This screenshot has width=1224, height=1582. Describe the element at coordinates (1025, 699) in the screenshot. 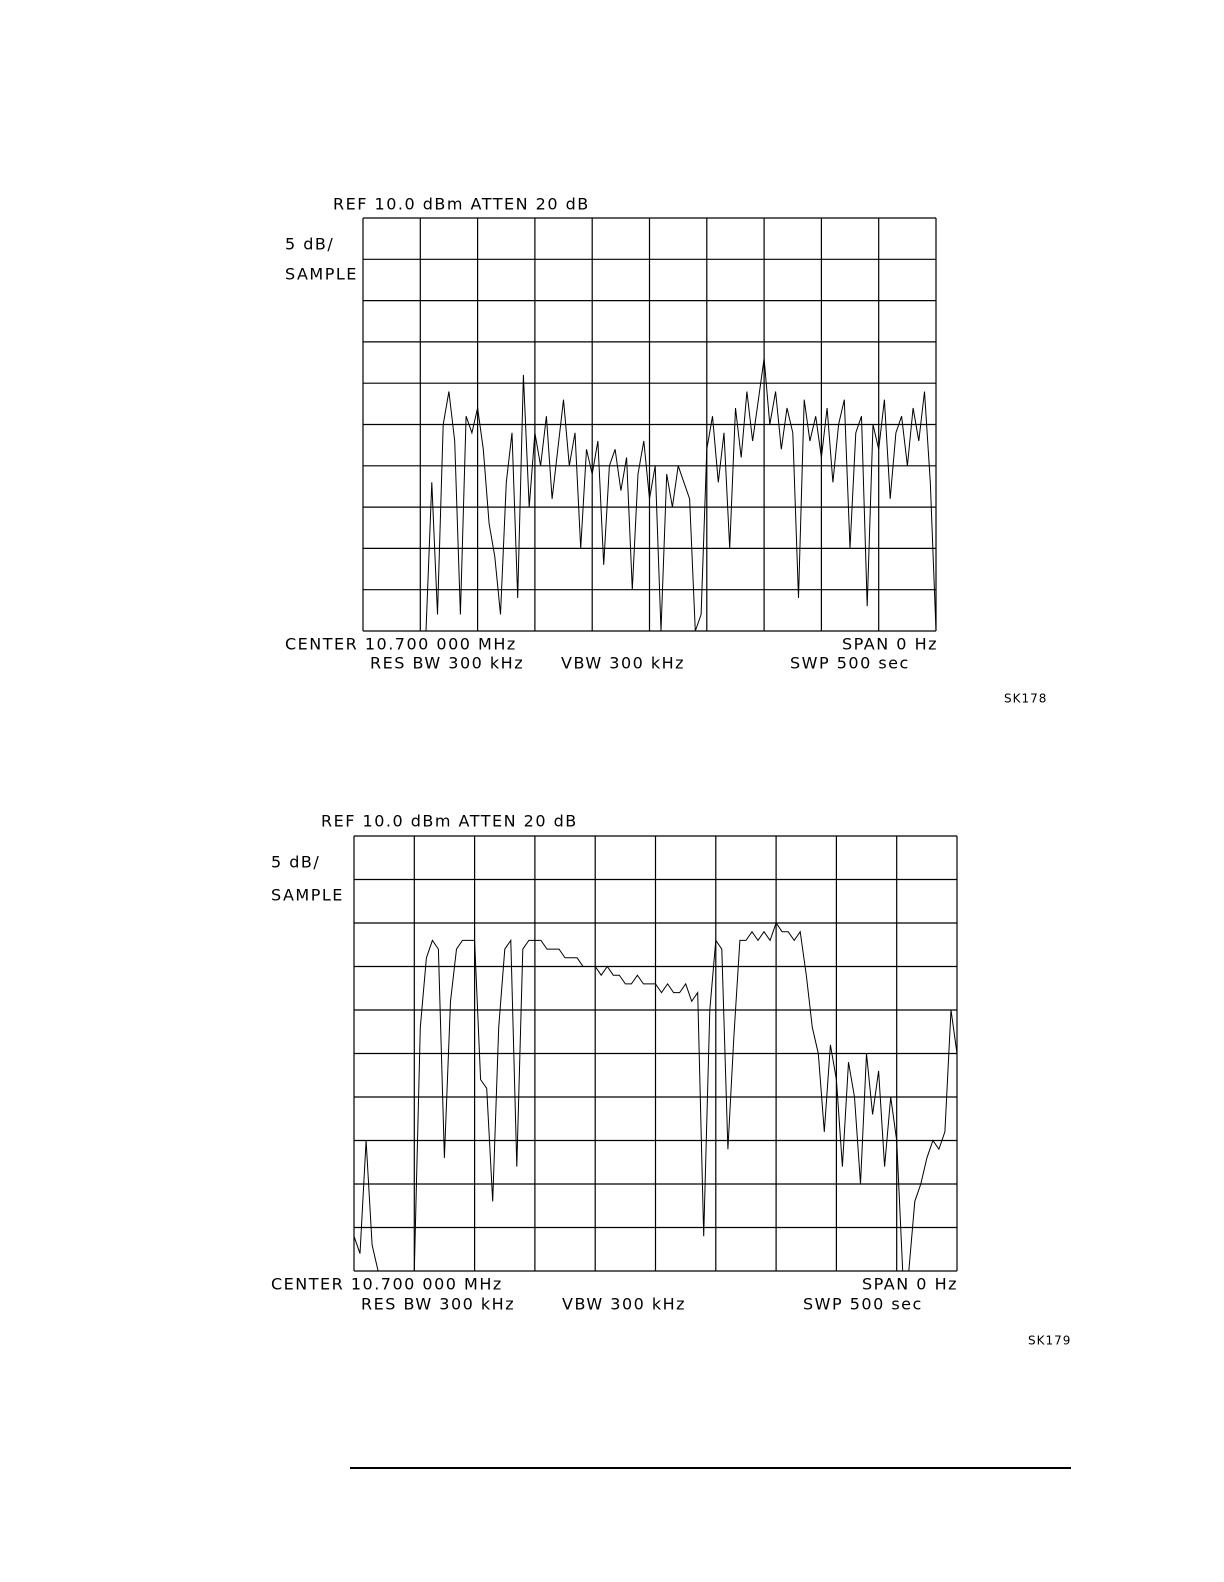

I see `figure-id-label: SK178` at that location.